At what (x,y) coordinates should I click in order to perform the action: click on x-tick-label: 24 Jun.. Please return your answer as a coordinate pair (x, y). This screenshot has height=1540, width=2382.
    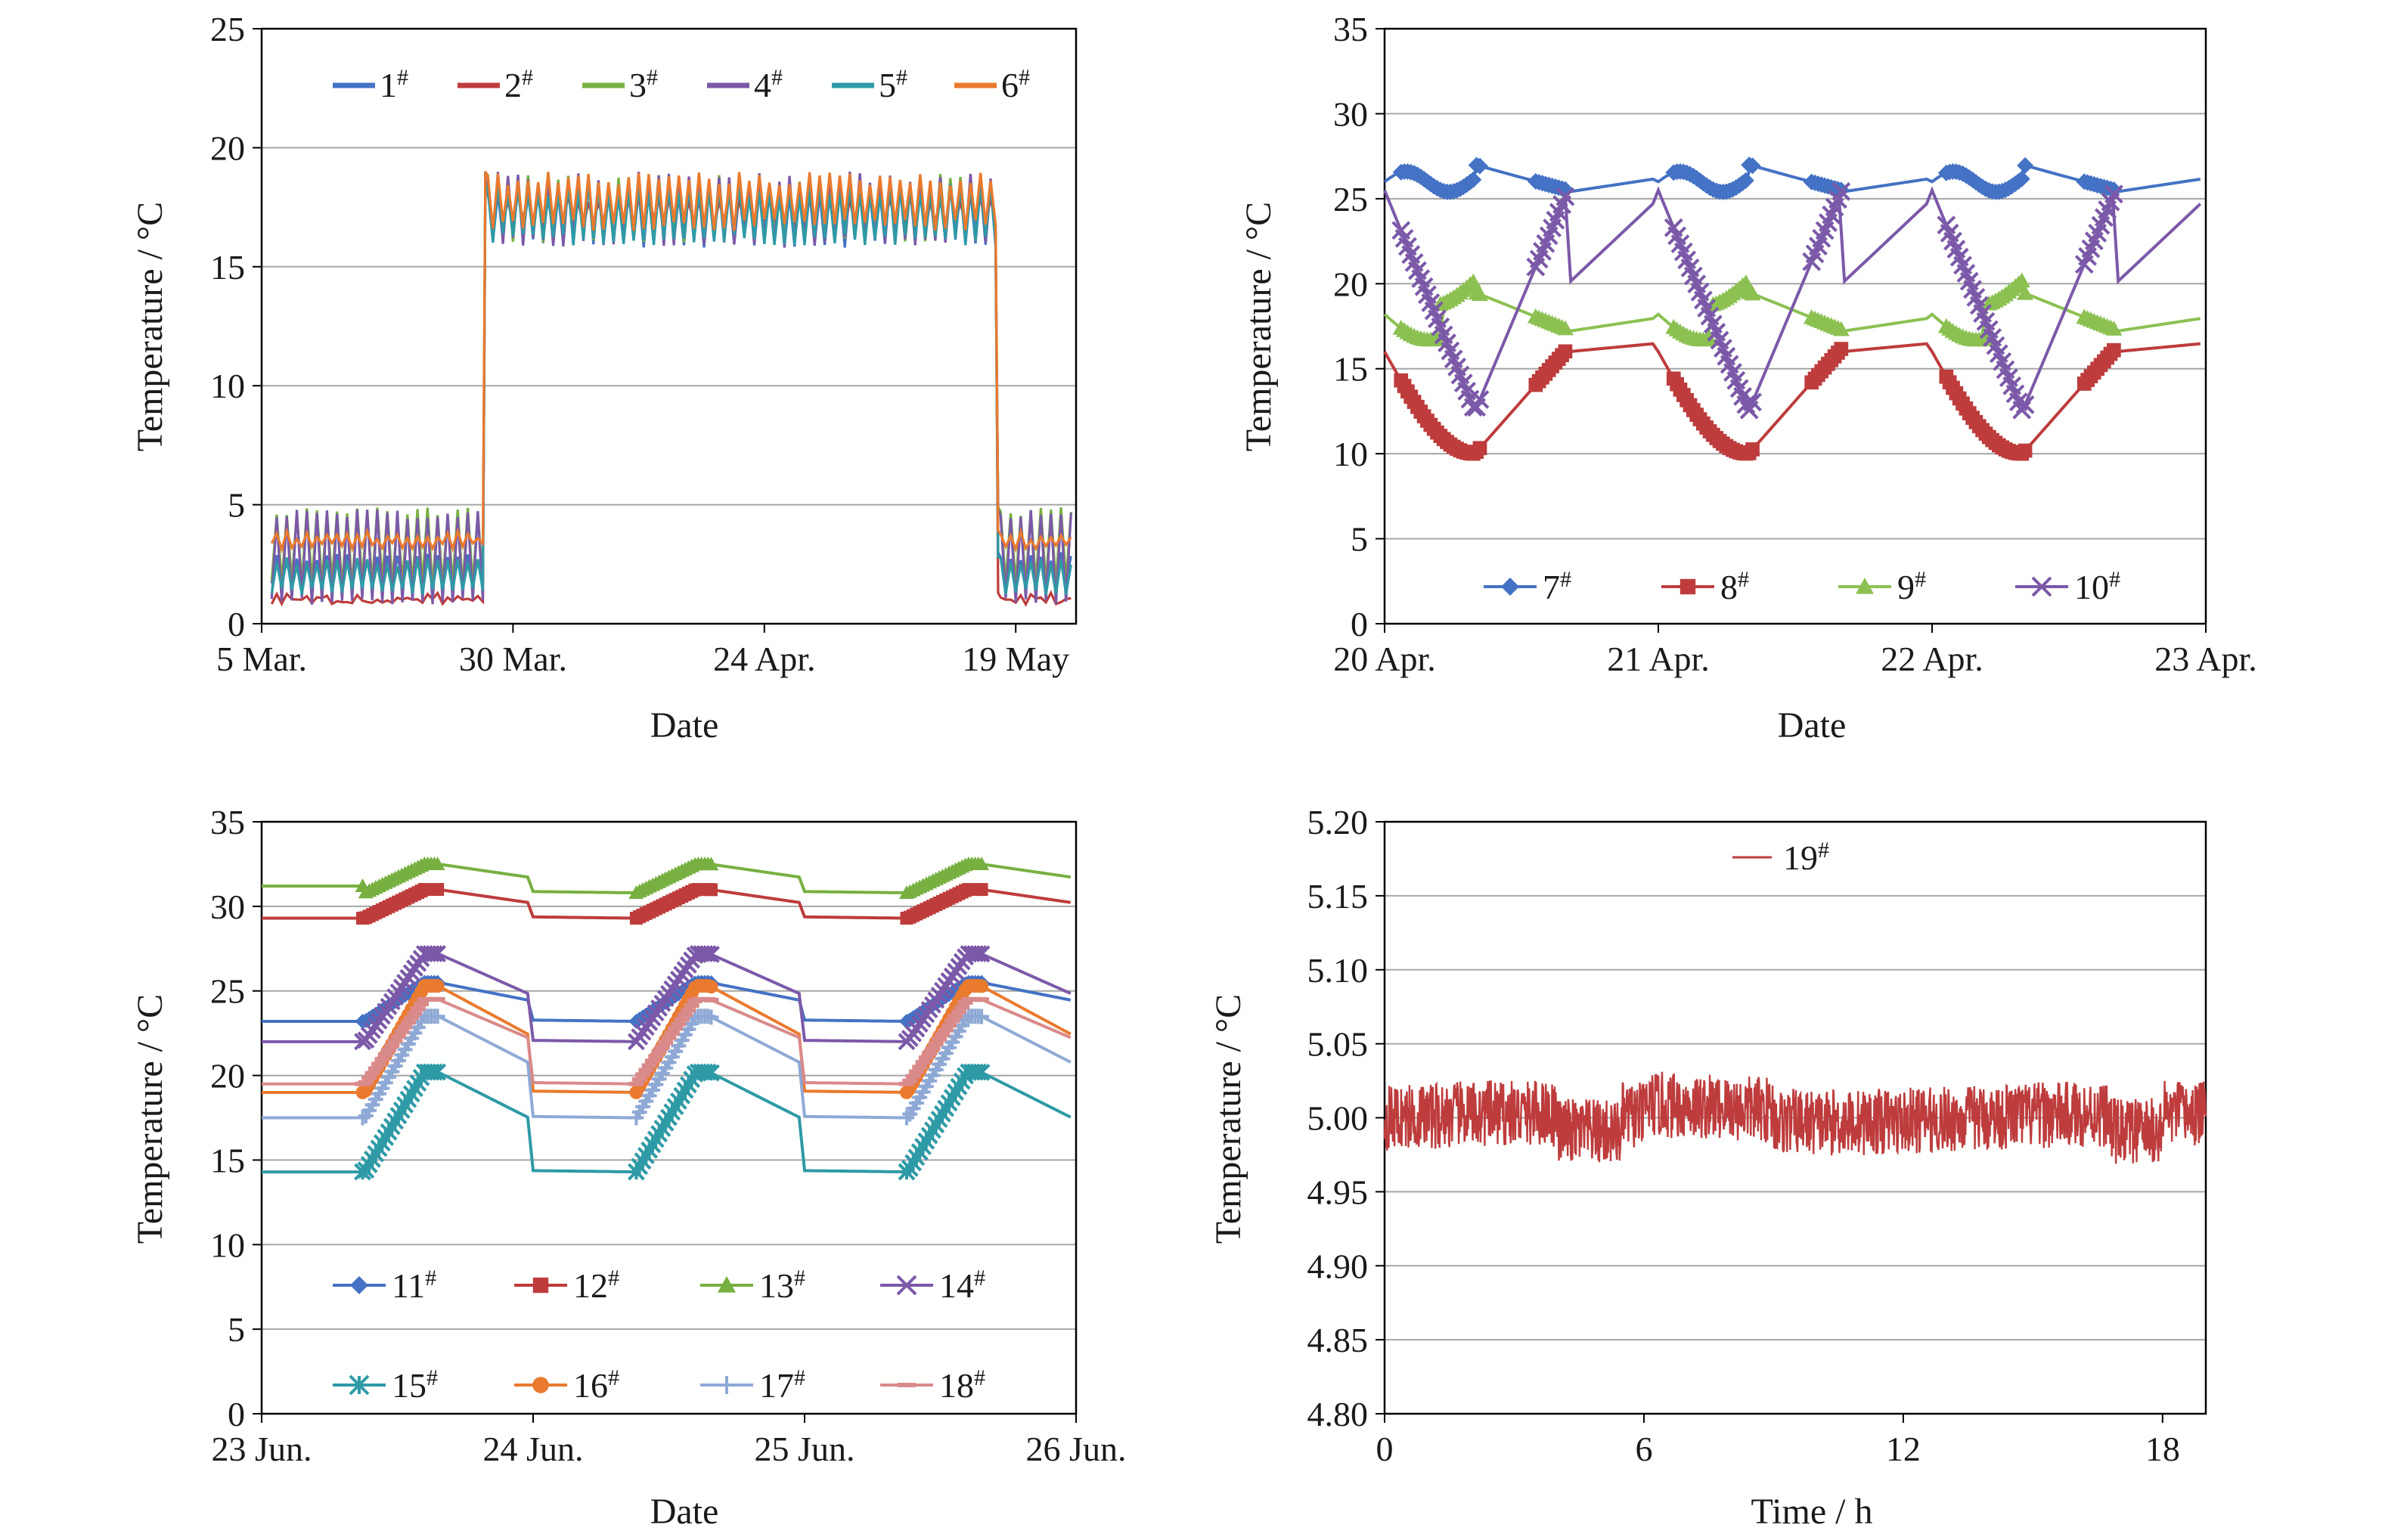
    Looking at the image, I should click on (533, 1449).